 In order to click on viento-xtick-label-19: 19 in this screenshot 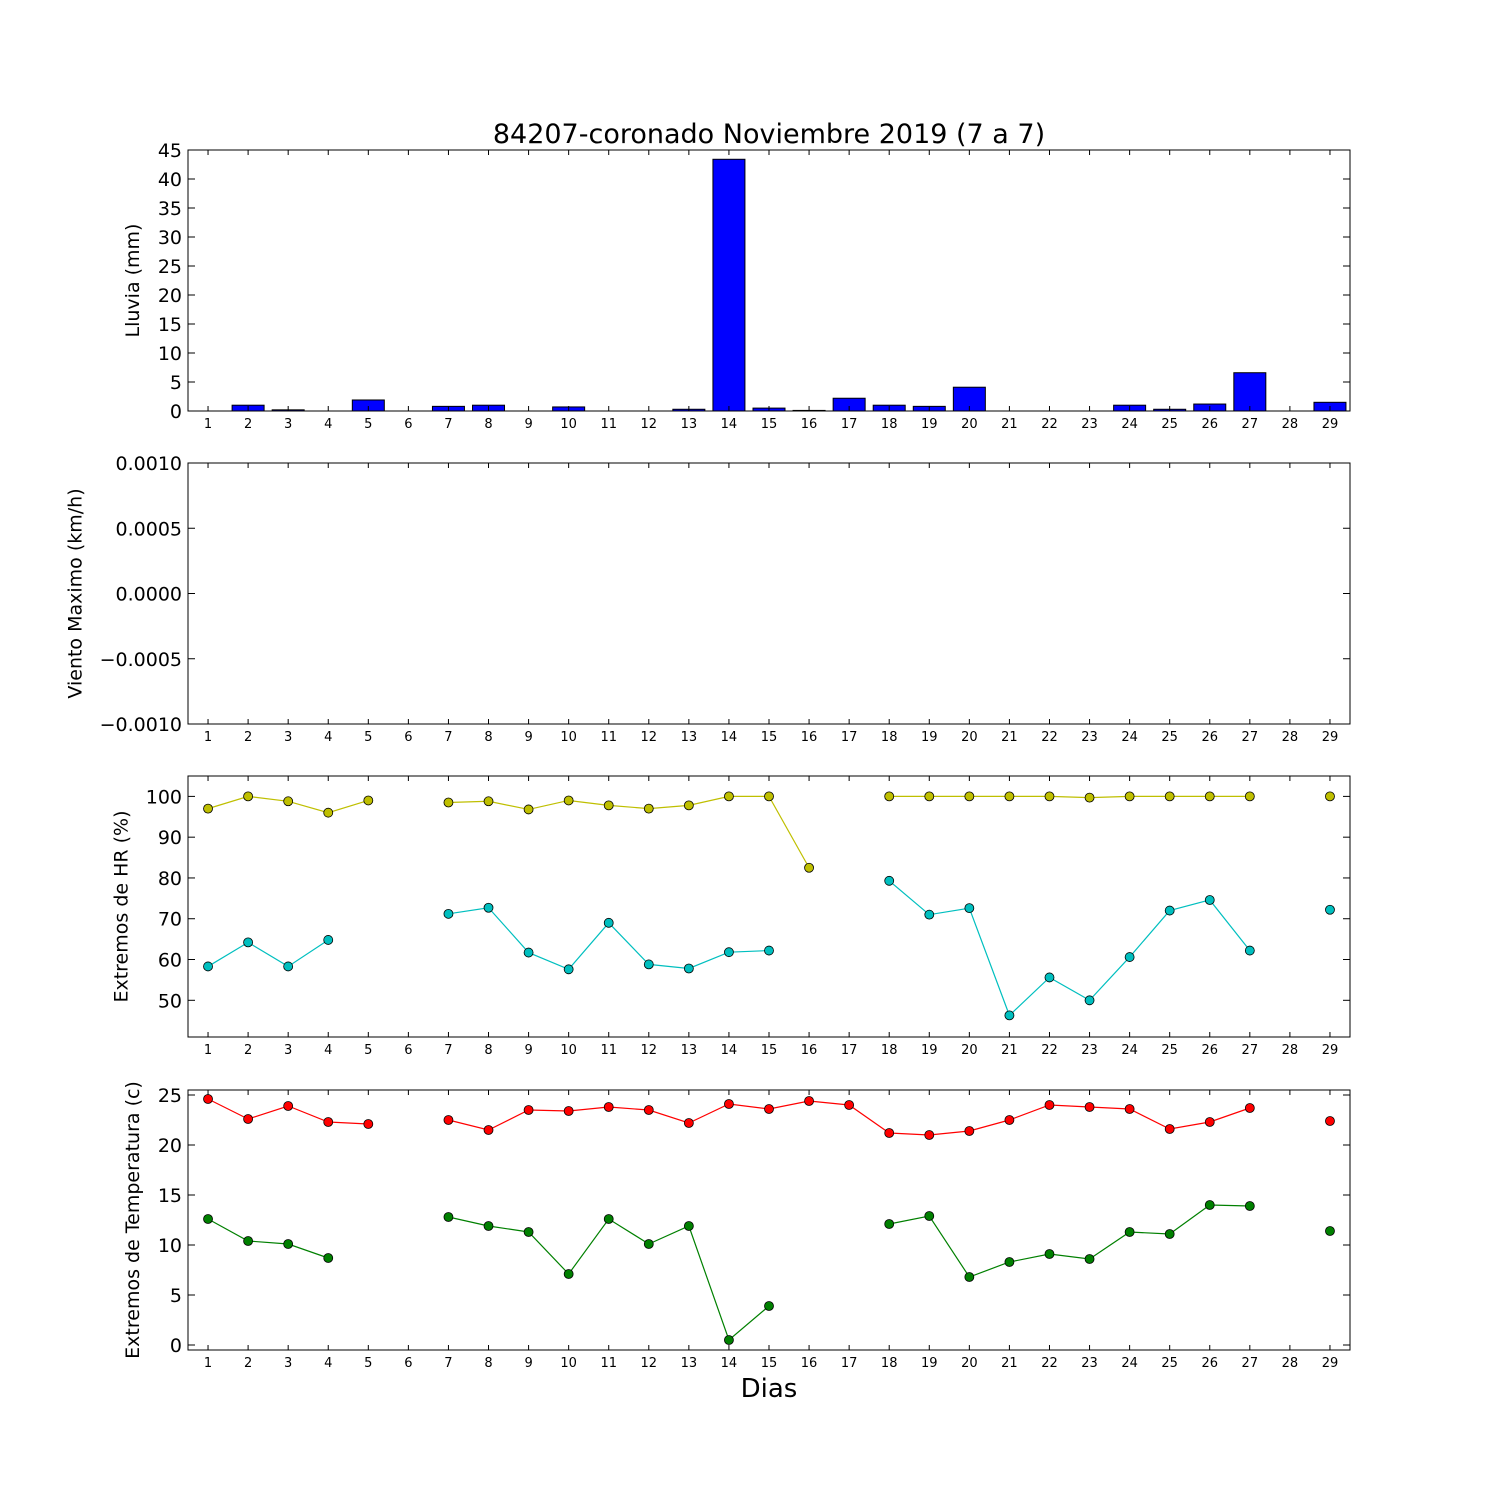, I will do `click(929, 737)`.